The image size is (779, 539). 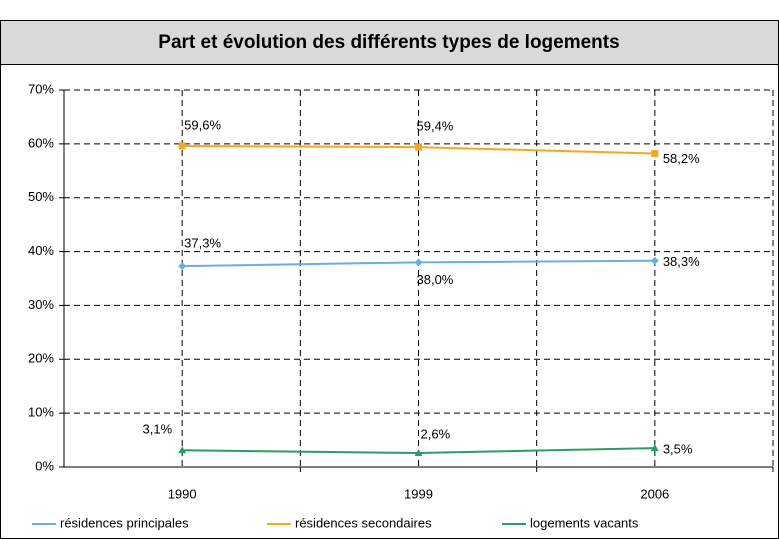 I want to click on data-label: 38,3%, so click(x=681, y=261).